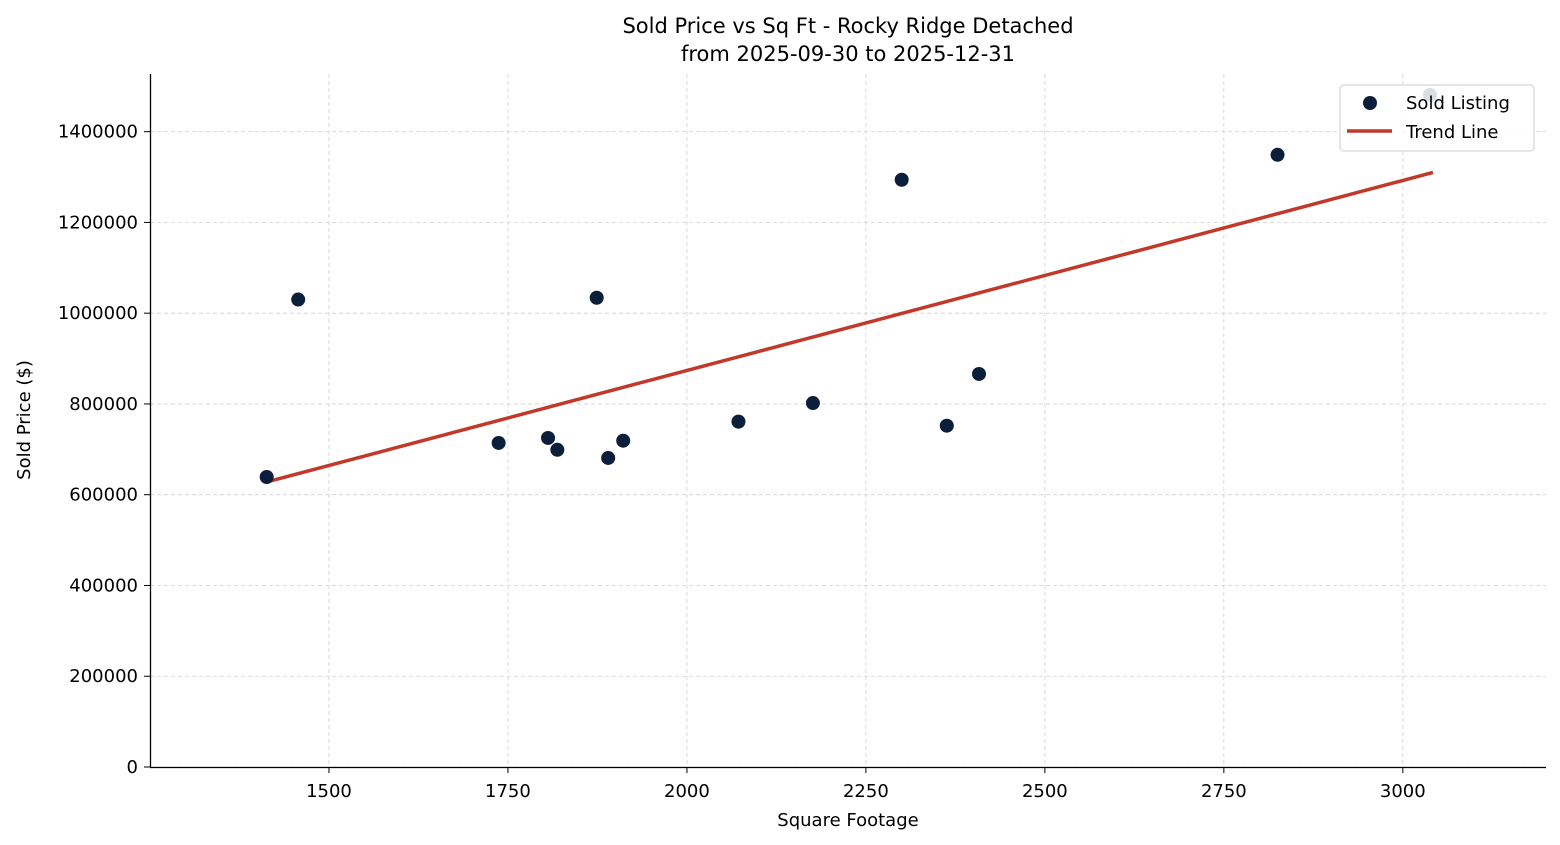 The height and width of the screenshot is (845, 1560). I want to click on x-tick-label: 2750, so click(1224, 791).